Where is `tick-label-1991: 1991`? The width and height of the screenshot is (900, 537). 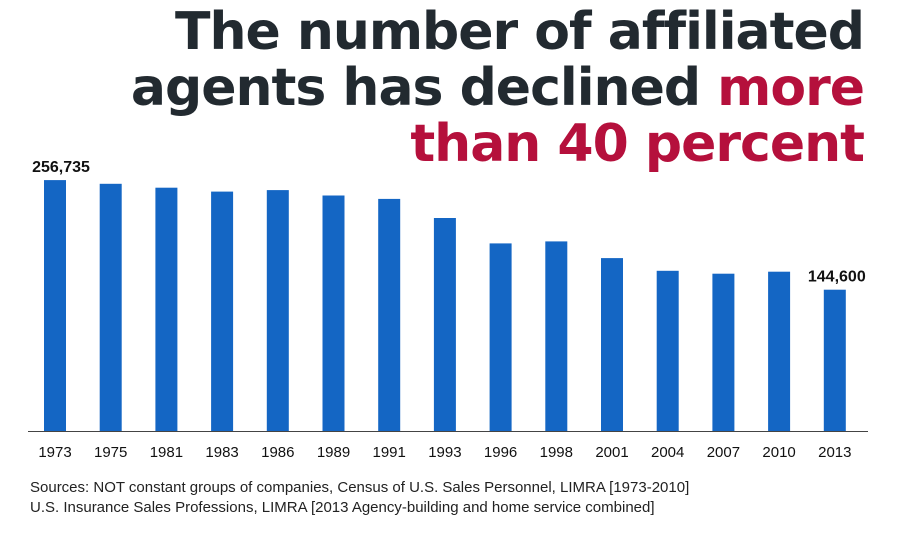
tick-label-1991: 1991 is located at coordinates (389, 452).